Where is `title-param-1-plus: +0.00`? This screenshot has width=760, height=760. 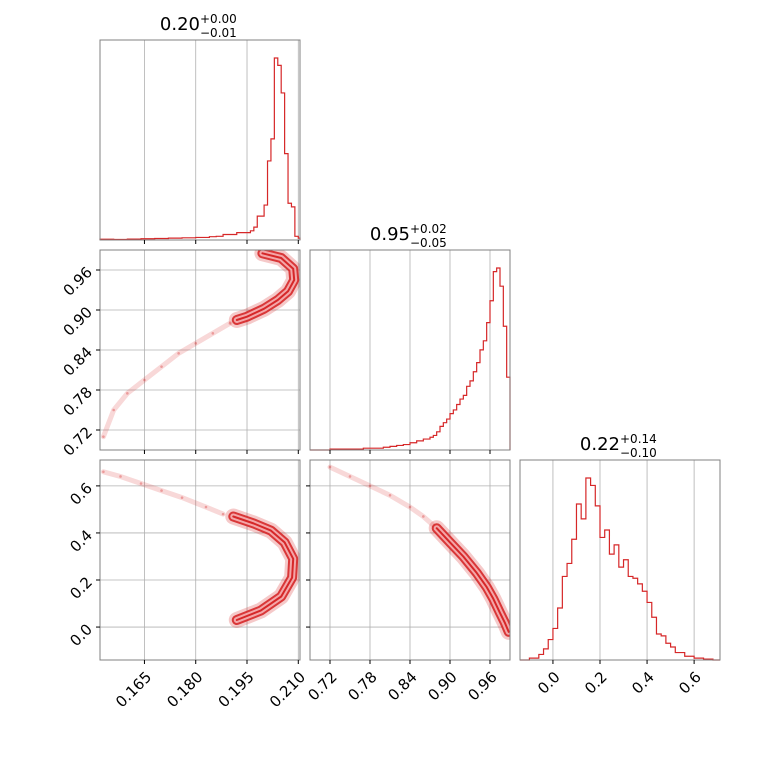
title-param-1-plus: +0.00 is located at coordinates (218, 19).